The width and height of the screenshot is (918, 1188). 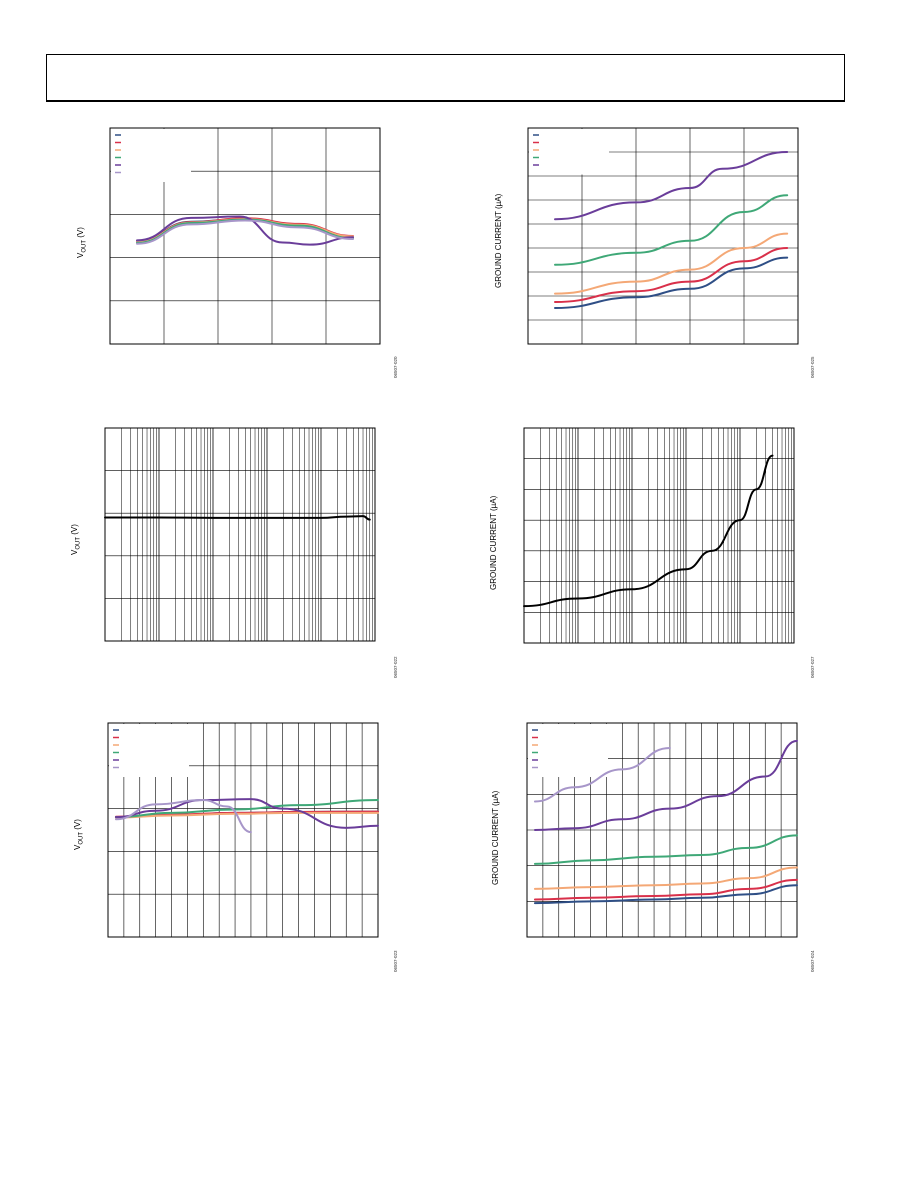 I want to click on chart-2-ylabel: GROUND CURRENT (µA), so click(x=498, y=241).